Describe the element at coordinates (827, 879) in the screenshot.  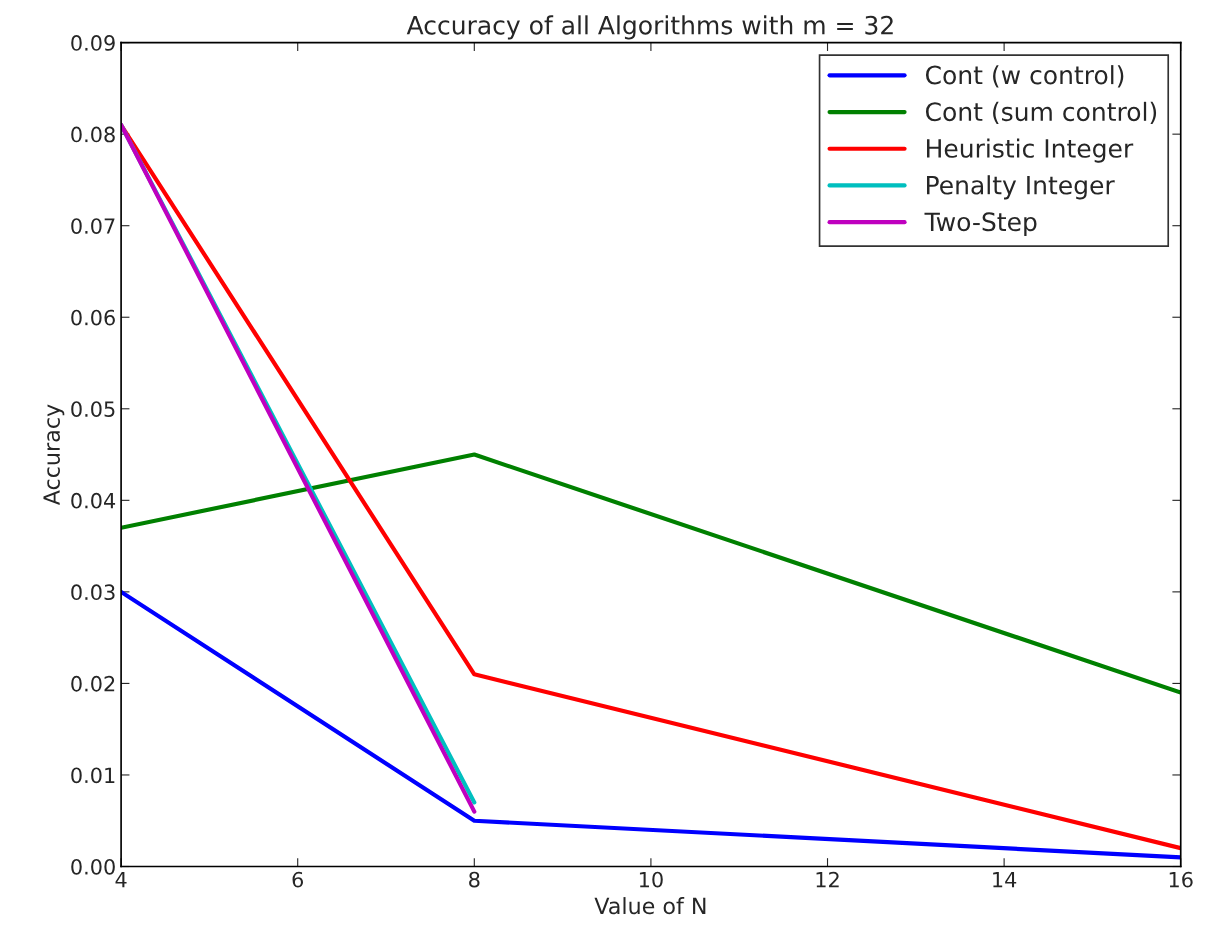
I see `x-tick-label: 12` at that location.